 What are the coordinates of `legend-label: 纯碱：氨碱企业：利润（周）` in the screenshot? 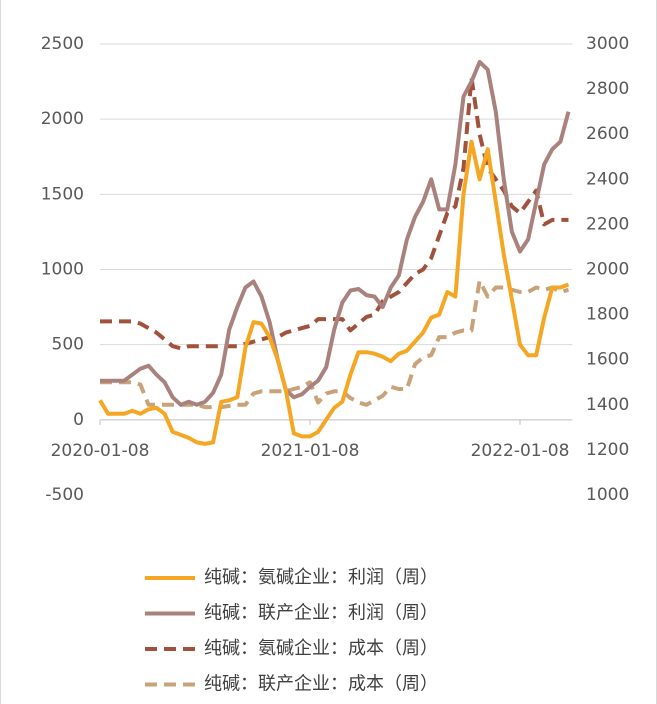 It's located at (321, 577).